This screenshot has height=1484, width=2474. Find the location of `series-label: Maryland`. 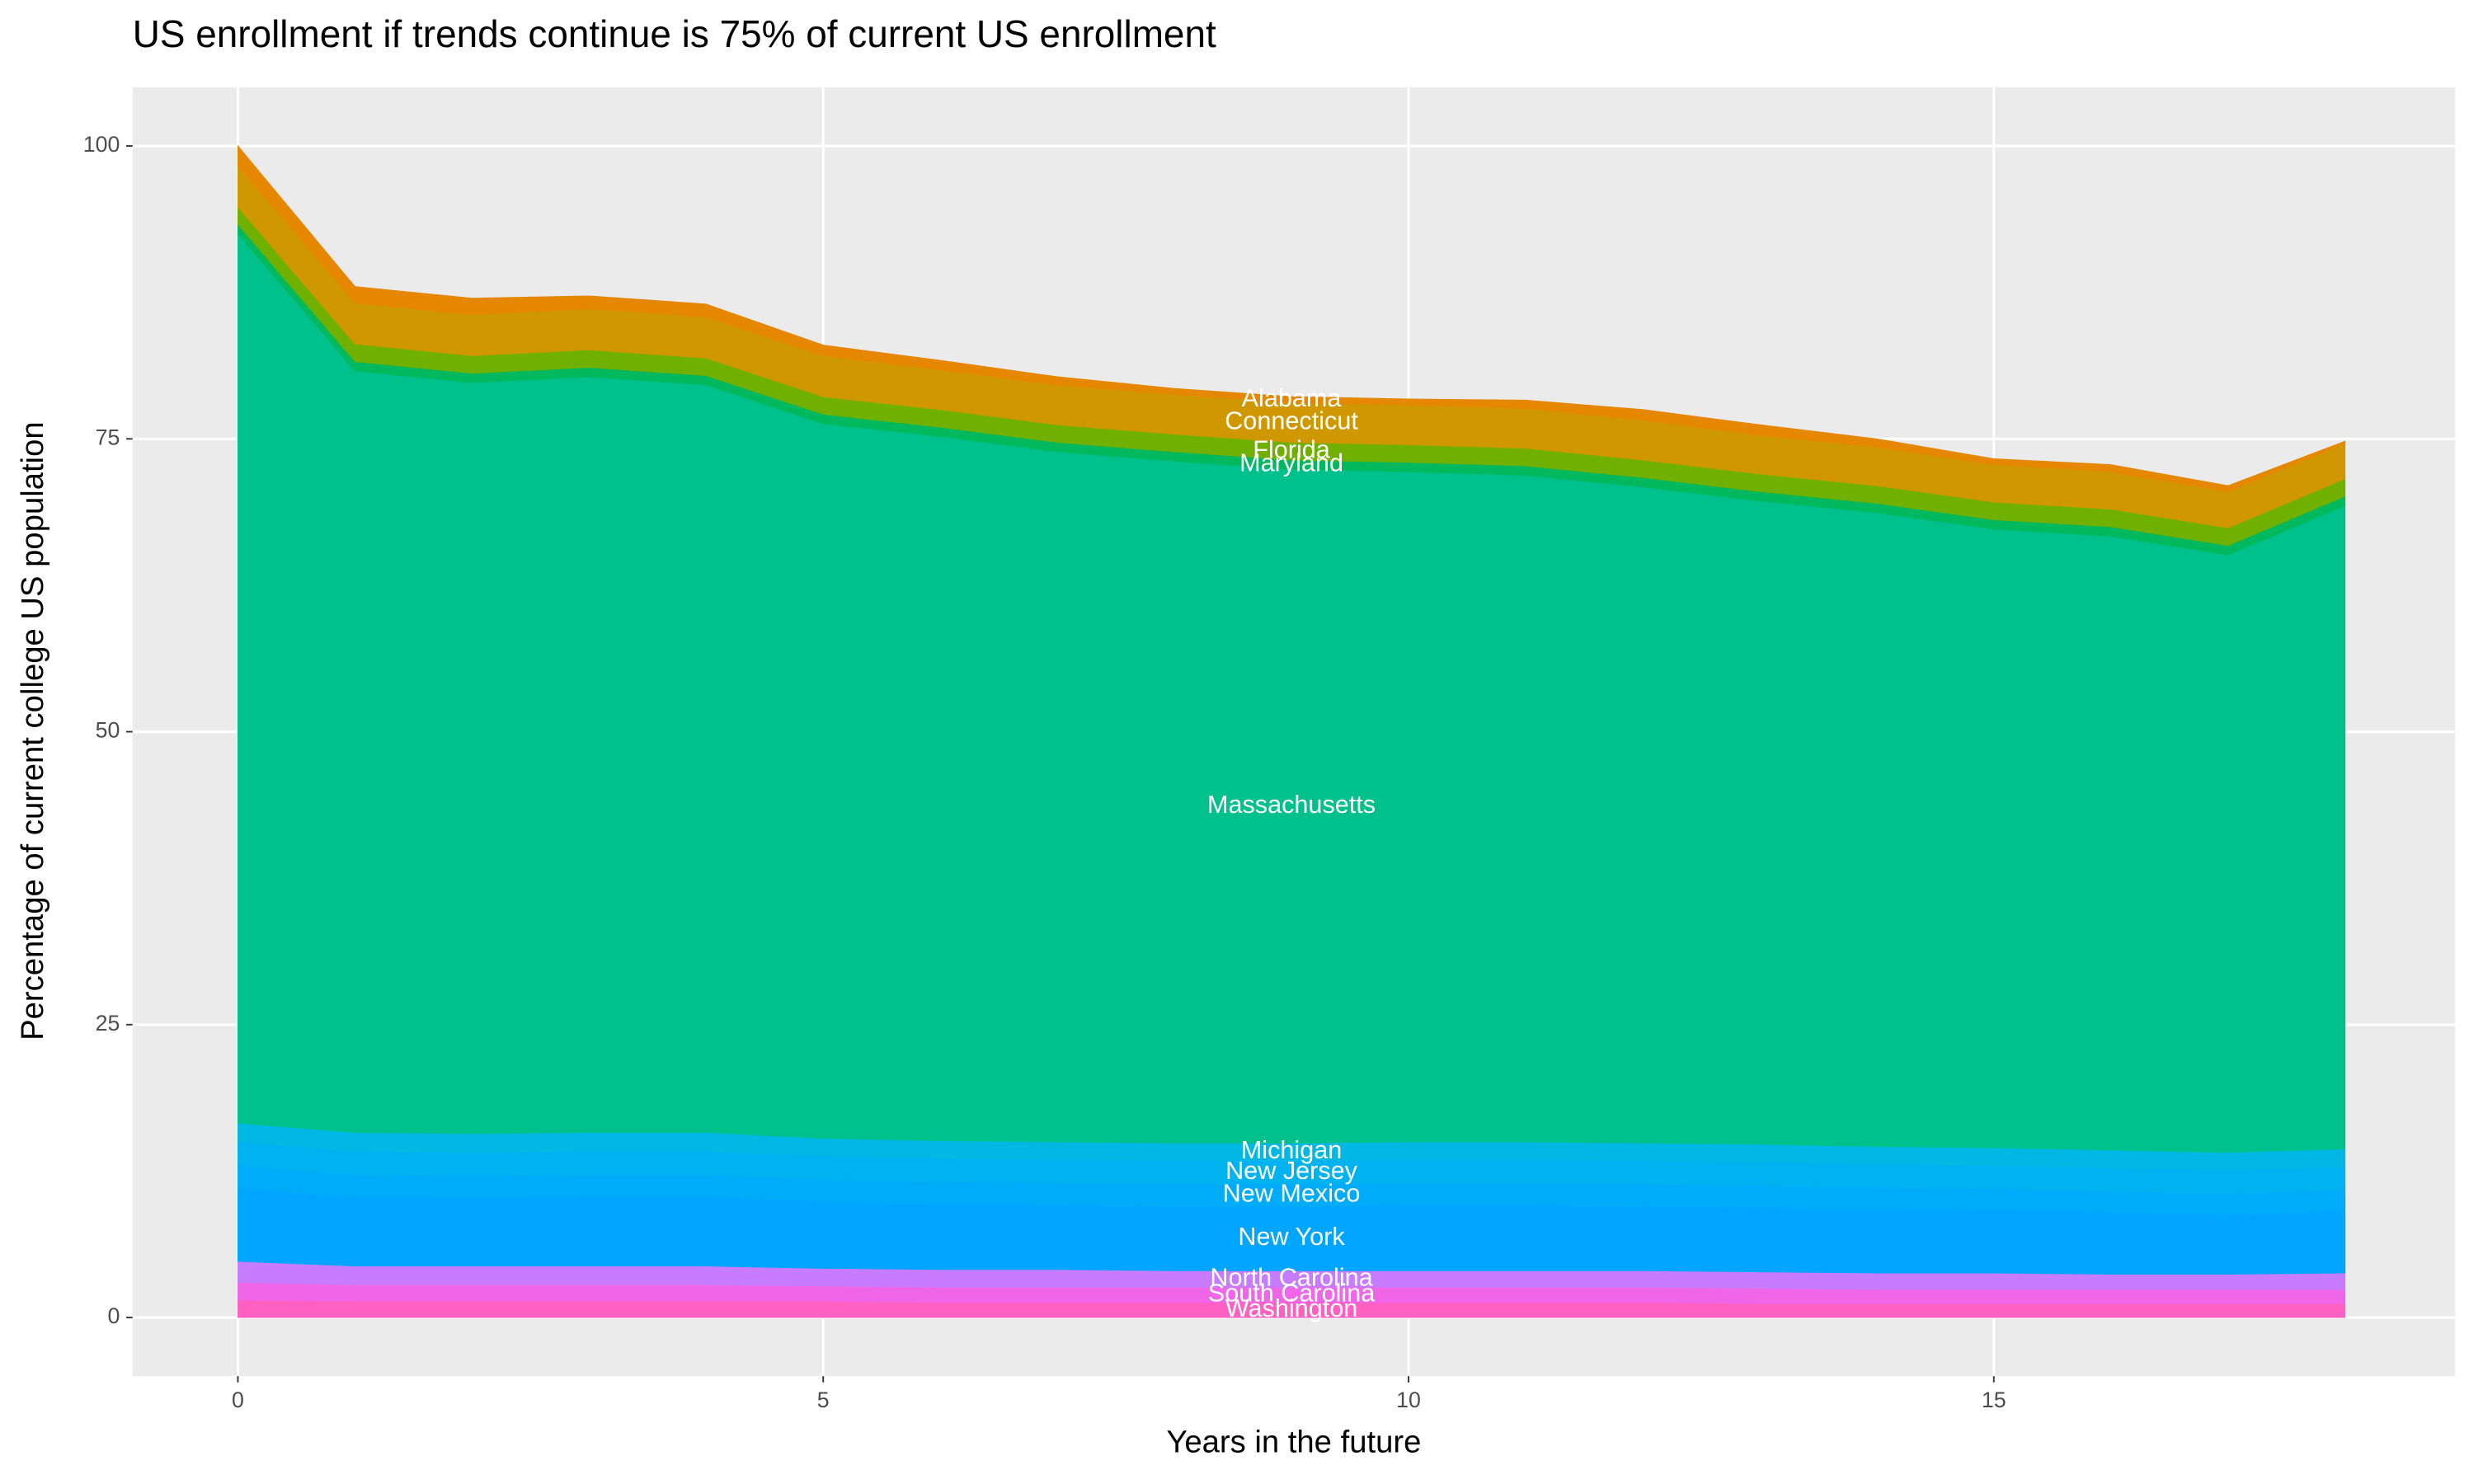

series-label: Maryland is located at coordinates (1291, 463).